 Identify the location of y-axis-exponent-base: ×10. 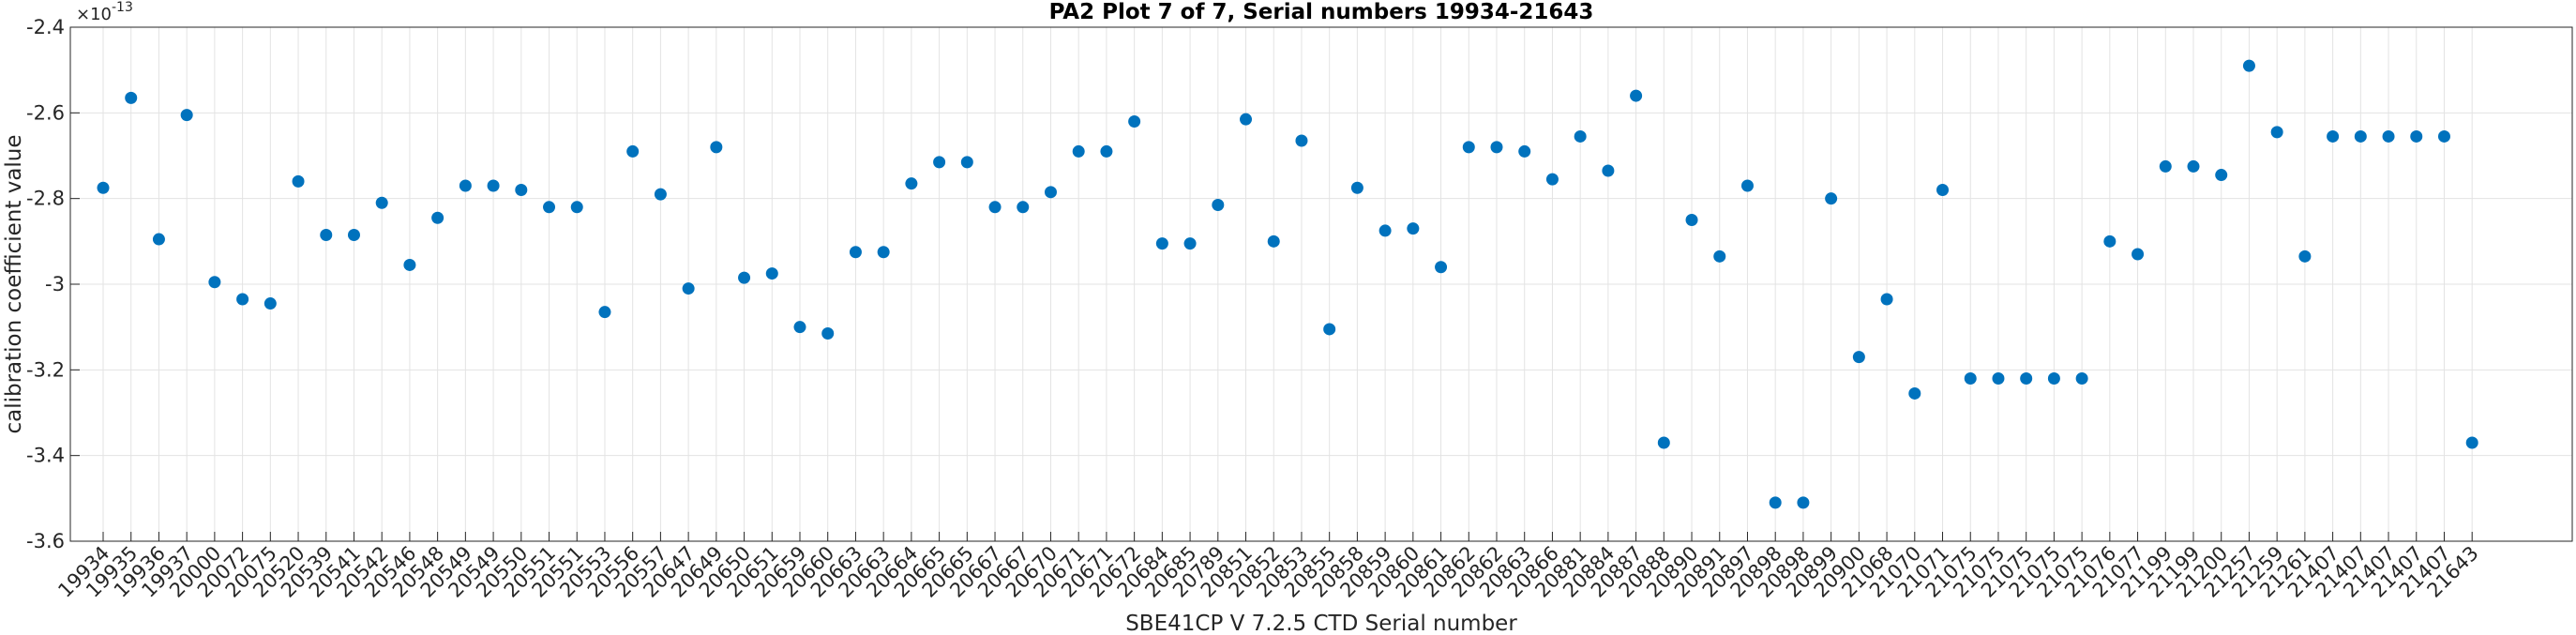
(94, 14).